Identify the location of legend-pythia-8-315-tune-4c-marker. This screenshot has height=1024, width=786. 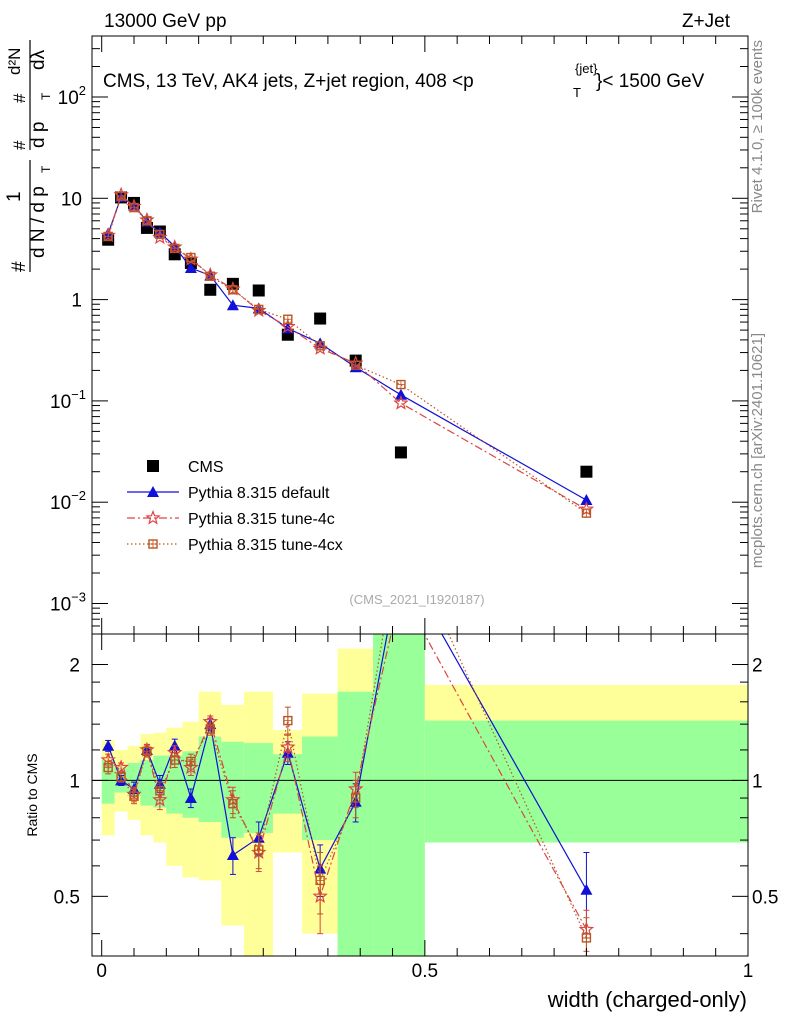
(153, 517).